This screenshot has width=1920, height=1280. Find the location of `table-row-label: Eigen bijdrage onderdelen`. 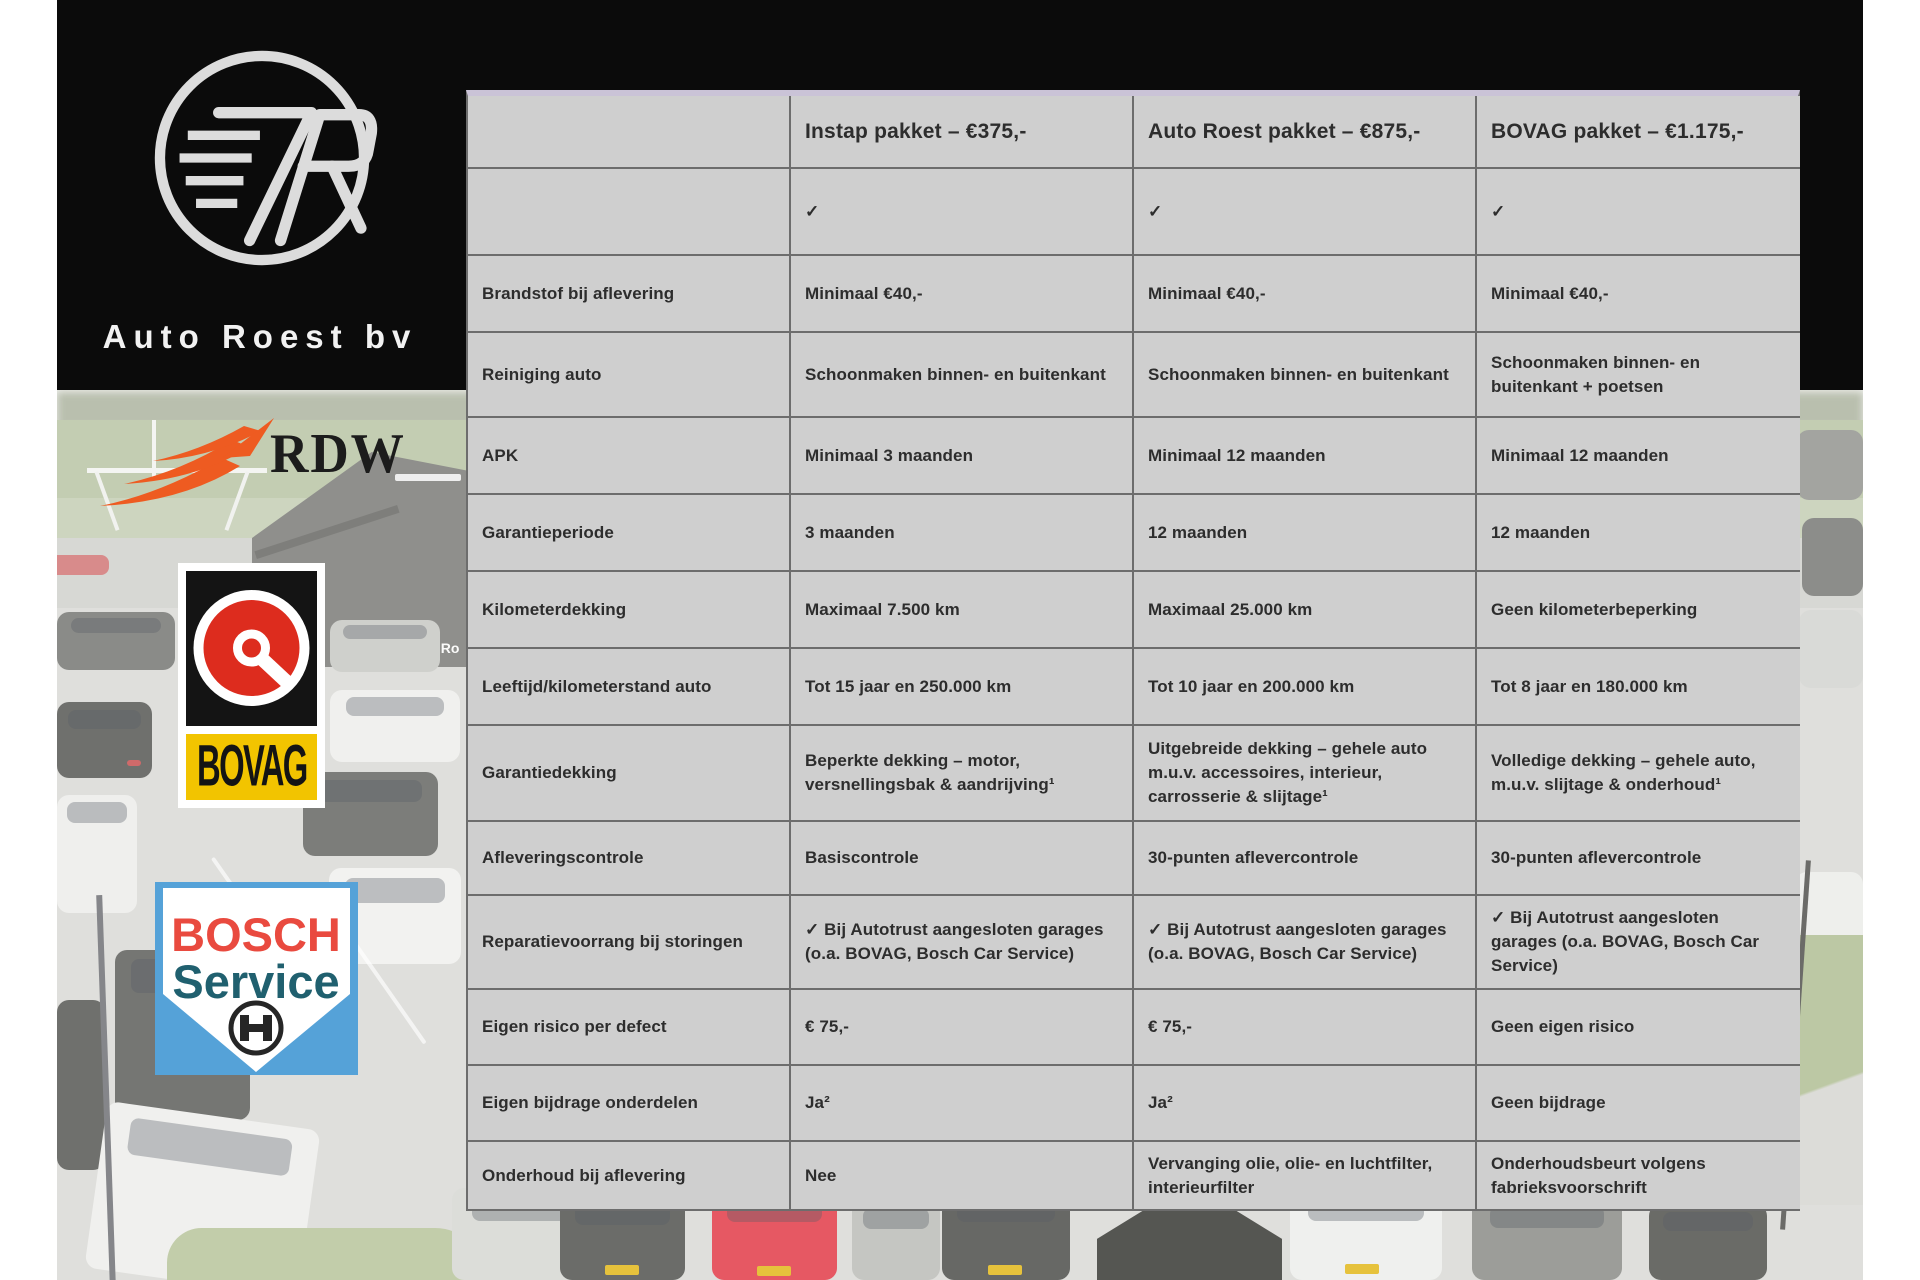

table-row-label: Eigen bijdrage onderdelen is located at coordinates (628, 1103).